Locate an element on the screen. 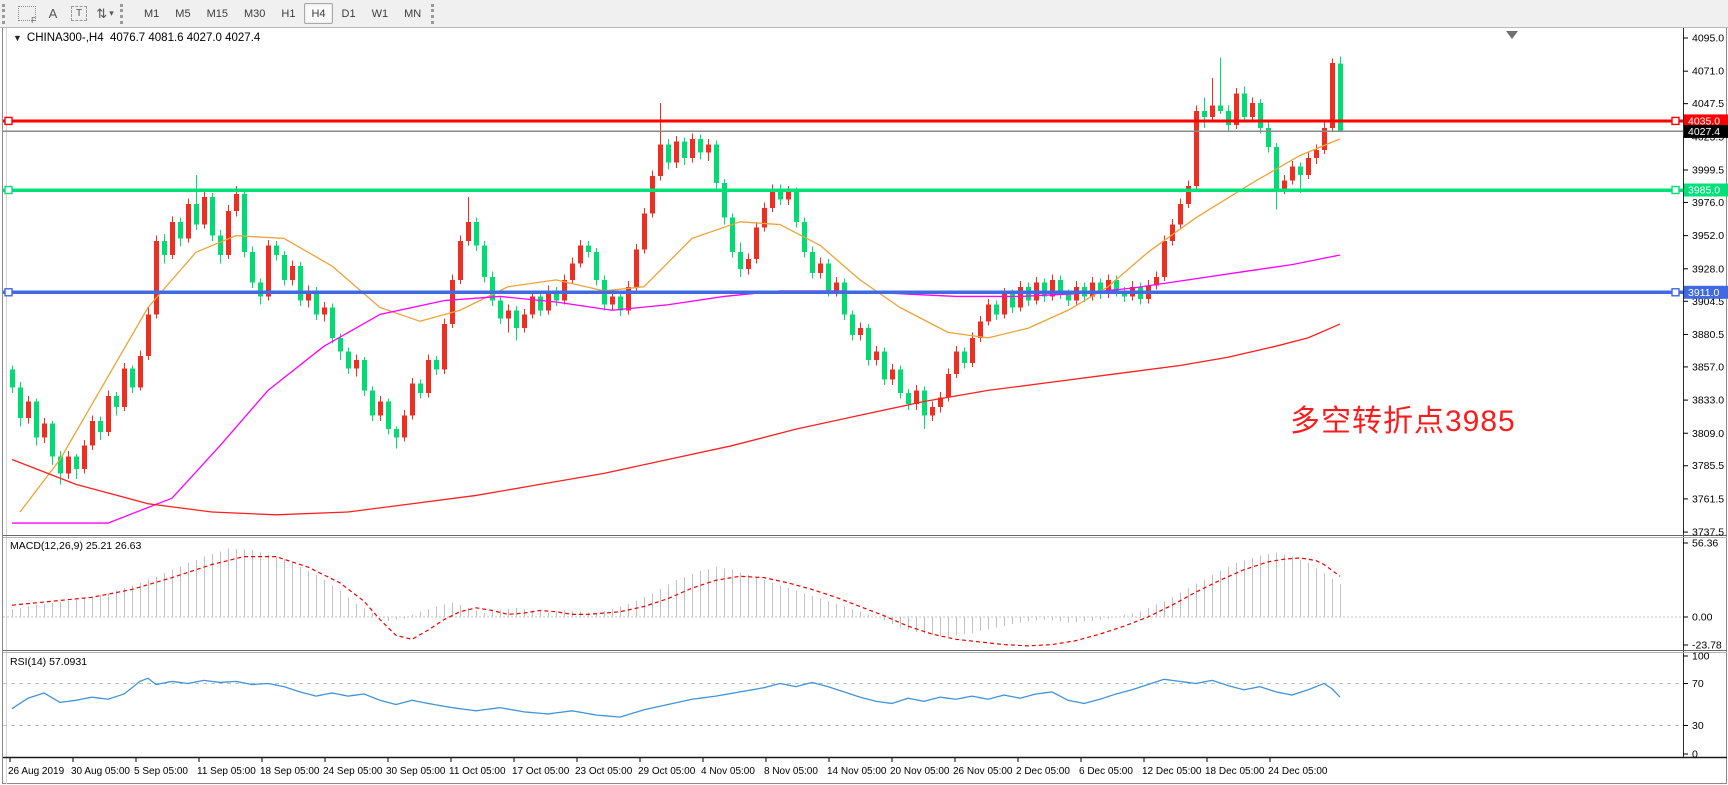 Image resolution: width=1728 pixels, height=785 pixels. price-tick-label: 4047.5 is located at coordinates (1708, 104).